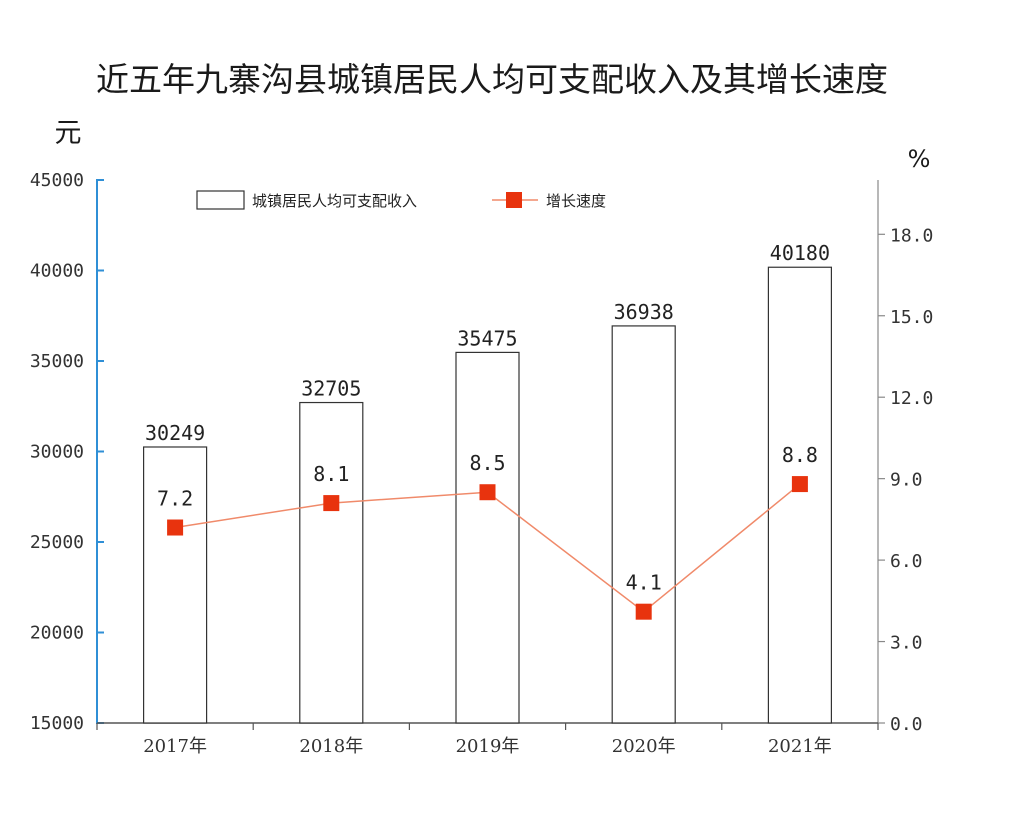 This screenshot has width=1018, height=820. I want to click on left-axis-tick-label: 45000, so click(57, 180).